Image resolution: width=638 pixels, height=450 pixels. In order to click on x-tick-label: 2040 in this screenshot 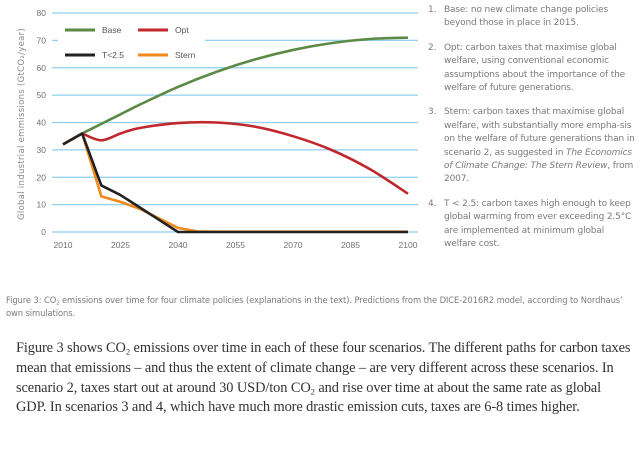, I will do `click(178, 245)`.